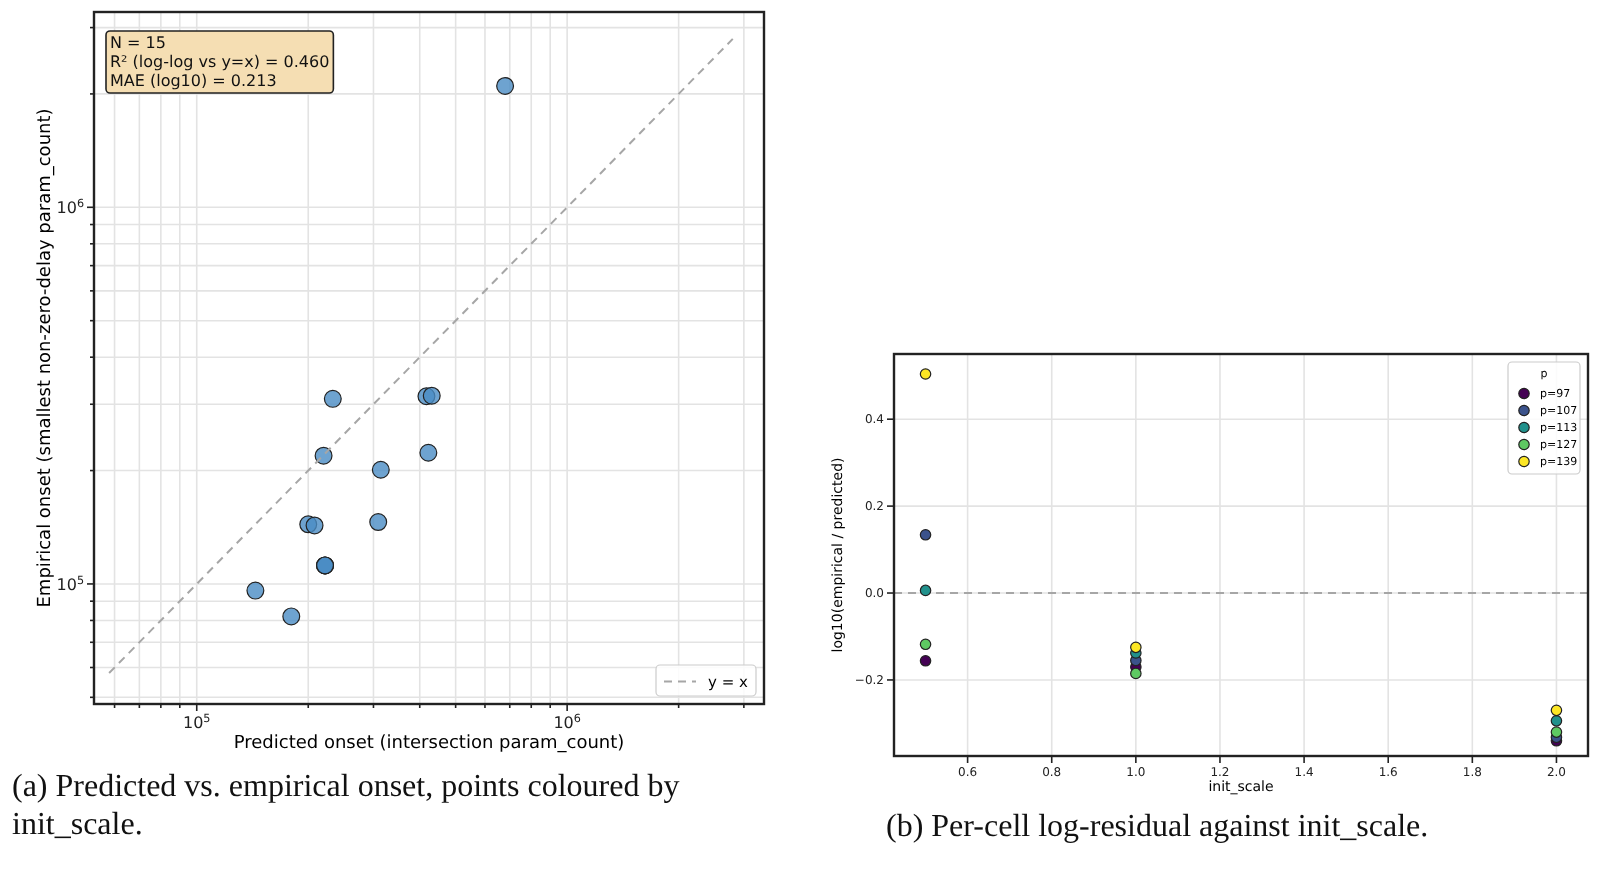 This screenshot has height=874, width=1604. I want to click on x-axis-title: Predicted onset (intersection param_count), so click(429, 744).